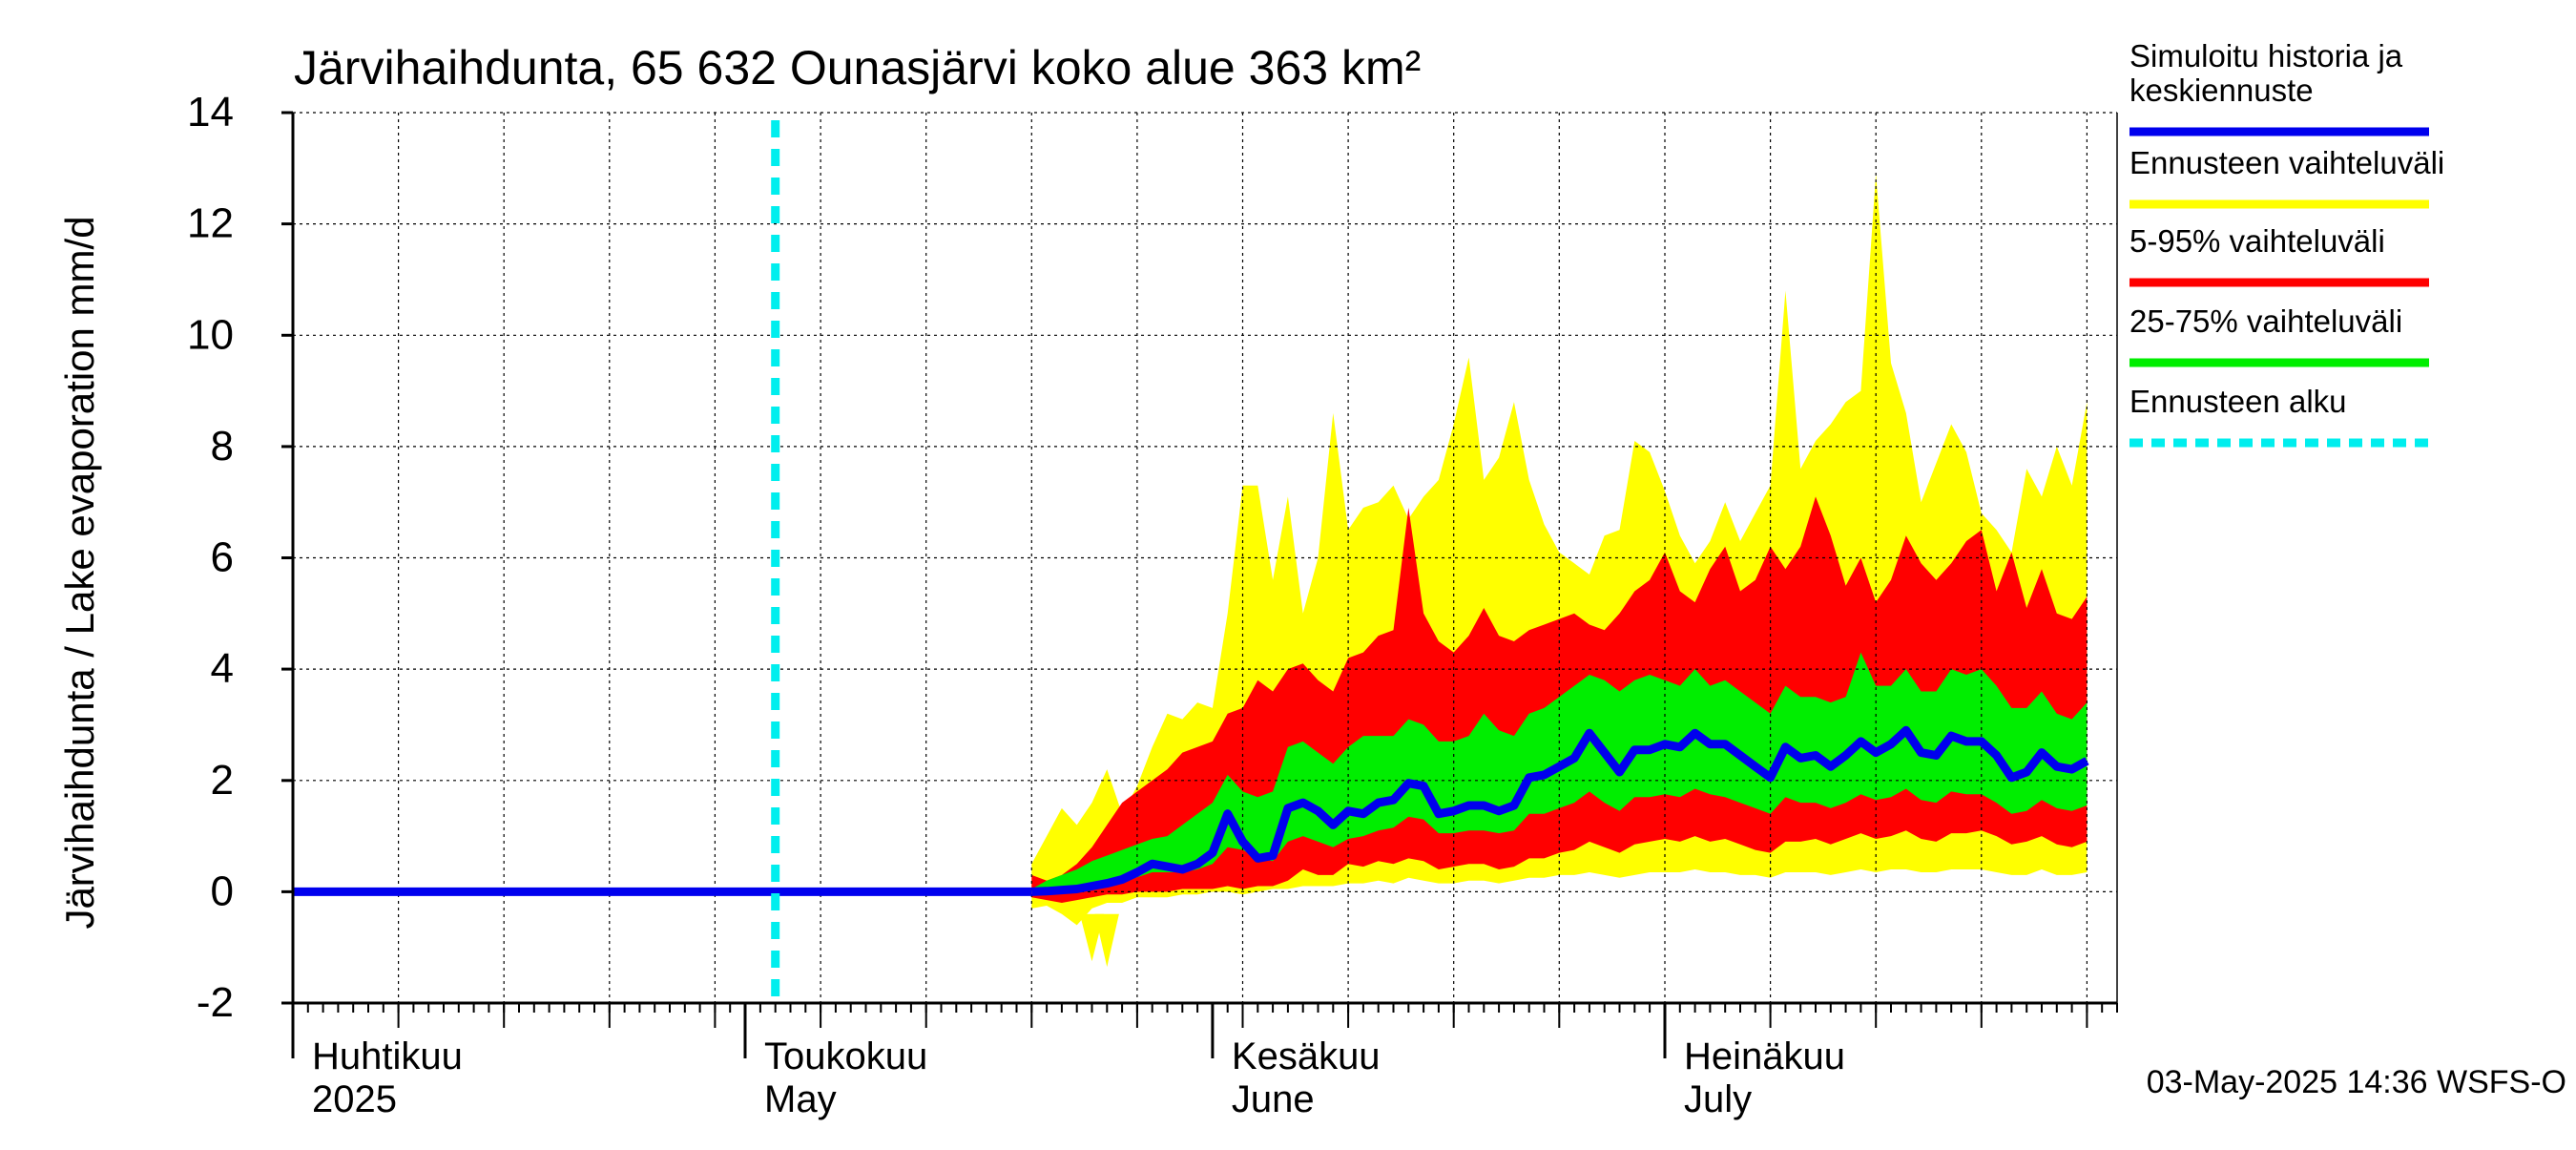 The image size is (2576, 1150). What do you see at coordinates (1718, 1099) in the screenshot?
I see `month-label-en: July` at bounding box center [1718, 1099].